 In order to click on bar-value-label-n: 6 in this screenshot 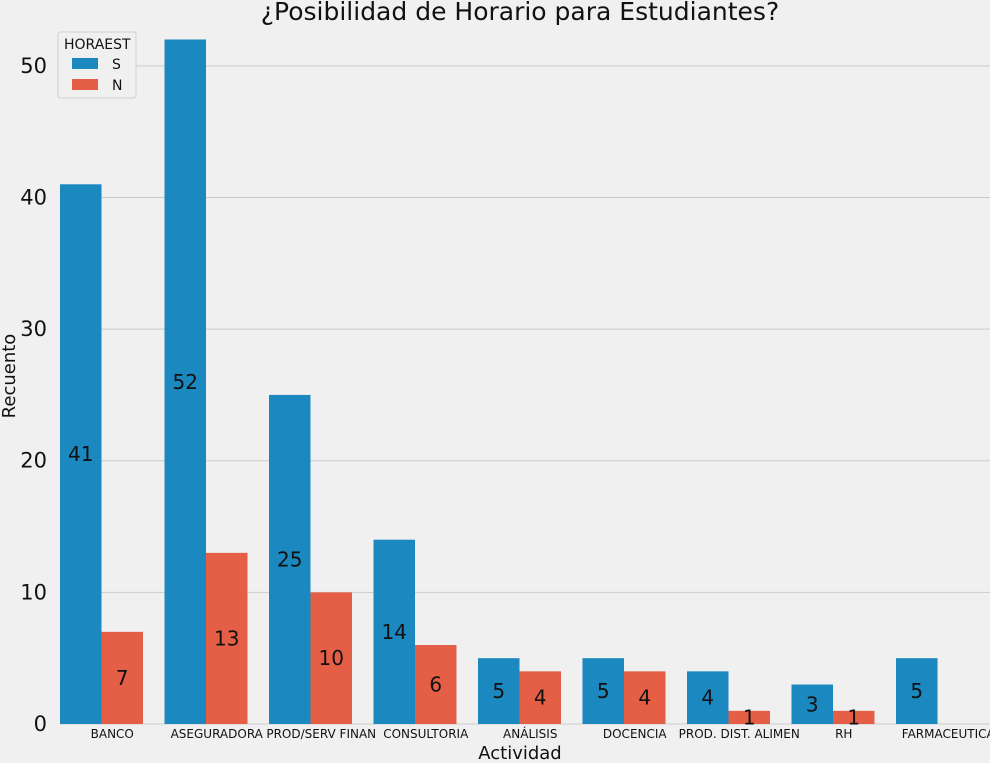, I will do `click(435, 685)`.